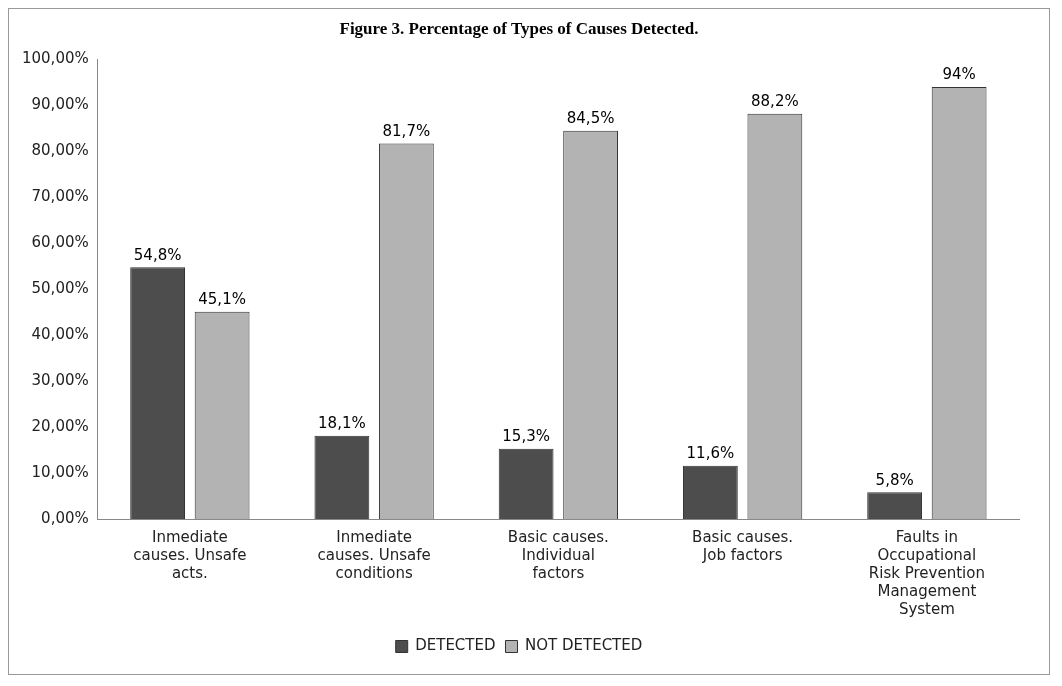  What do you see at coordinates (60, 242) in the screenshot?
I see `y-tick-label: 60,00%` at bounding box center [60, 242].